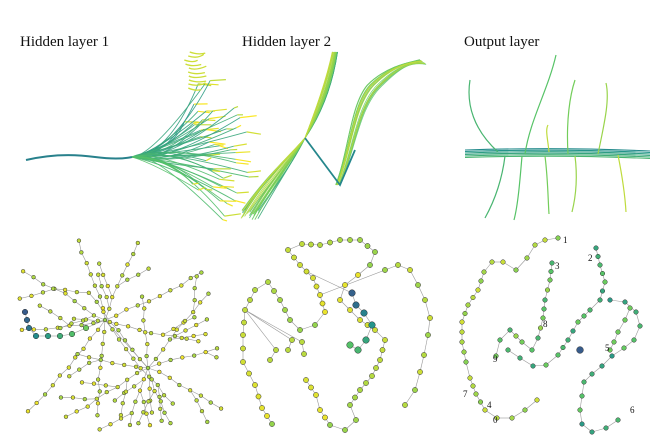 This screenshot has width=667, height=444. What do you see at coordinates (557, 150) in the screenshot?
I see `trajectory-spine` at bounding box center [557, 150].